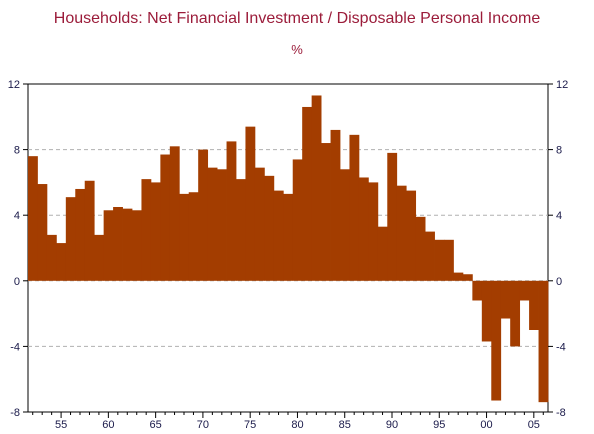 The height and width of the screenshot is (434, 594). Describe the element at coordinates (108, 425) in the screenshot. I see `x-tick-label: 60` at that location.